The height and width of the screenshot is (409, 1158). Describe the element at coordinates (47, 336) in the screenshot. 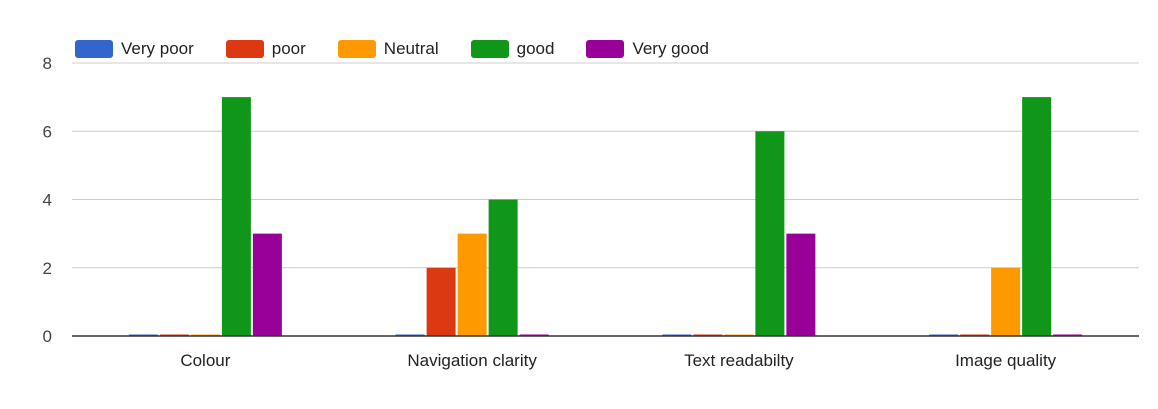

I see `y-tick-label: 0` at that location.